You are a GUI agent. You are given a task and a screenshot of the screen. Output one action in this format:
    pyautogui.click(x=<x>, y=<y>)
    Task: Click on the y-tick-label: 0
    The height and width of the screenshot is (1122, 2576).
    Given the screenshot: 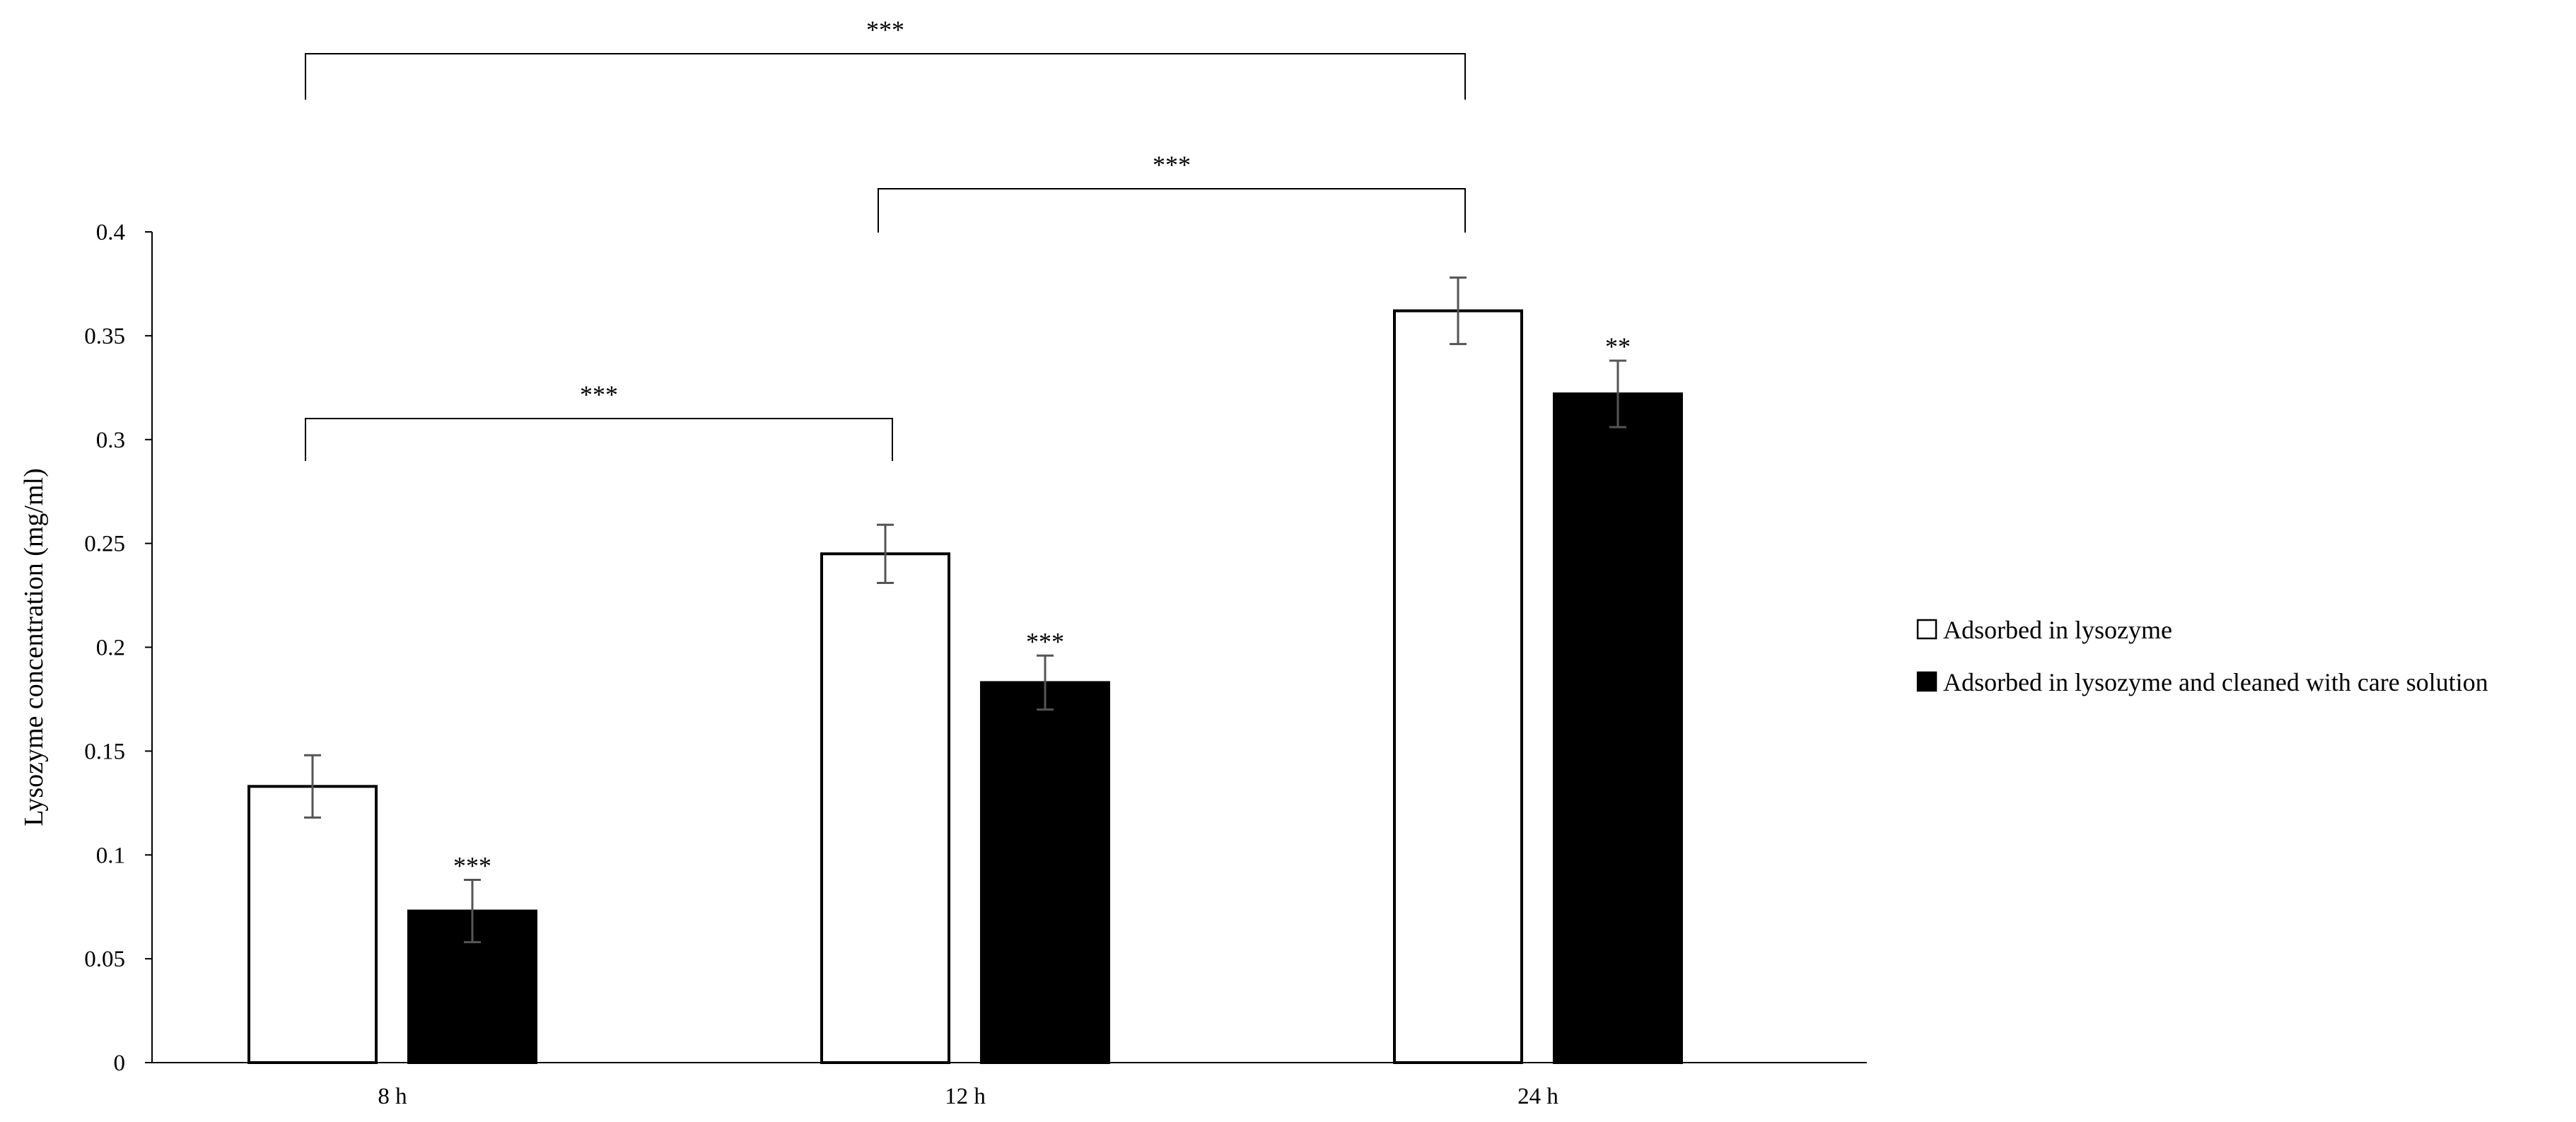 What is the action you would take?
    pyautogui.click(x=120, y=1063)
    